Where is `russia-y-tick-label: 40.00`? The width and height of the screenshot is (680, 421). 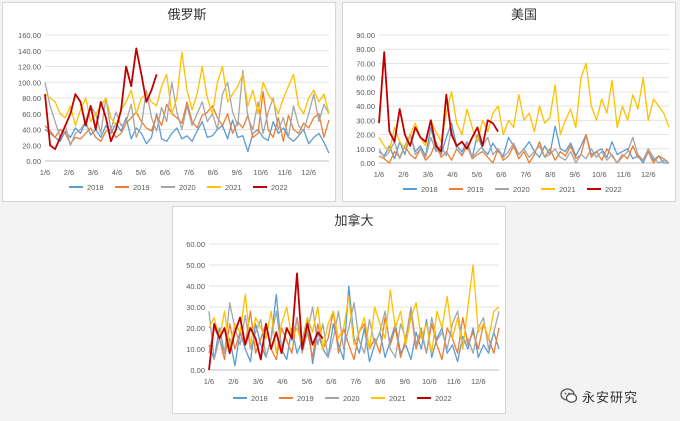
russia-y-tick-label: 40.00 is located at coordinates (31, 130).